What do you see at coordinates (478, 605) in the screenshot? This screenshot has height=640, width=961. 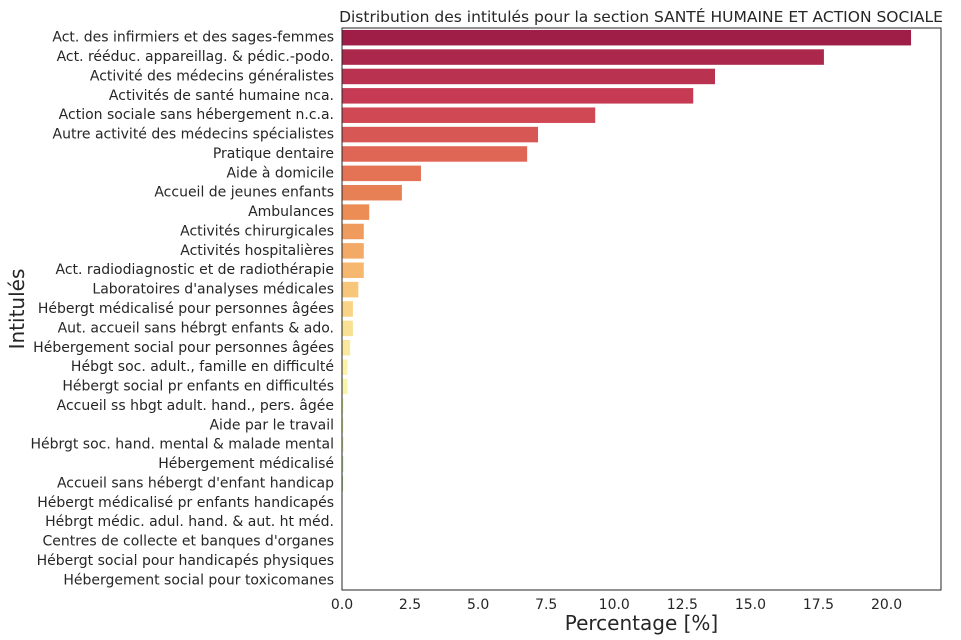 I see `x-tick-label: 5.0` at bounding box center [478, 605].